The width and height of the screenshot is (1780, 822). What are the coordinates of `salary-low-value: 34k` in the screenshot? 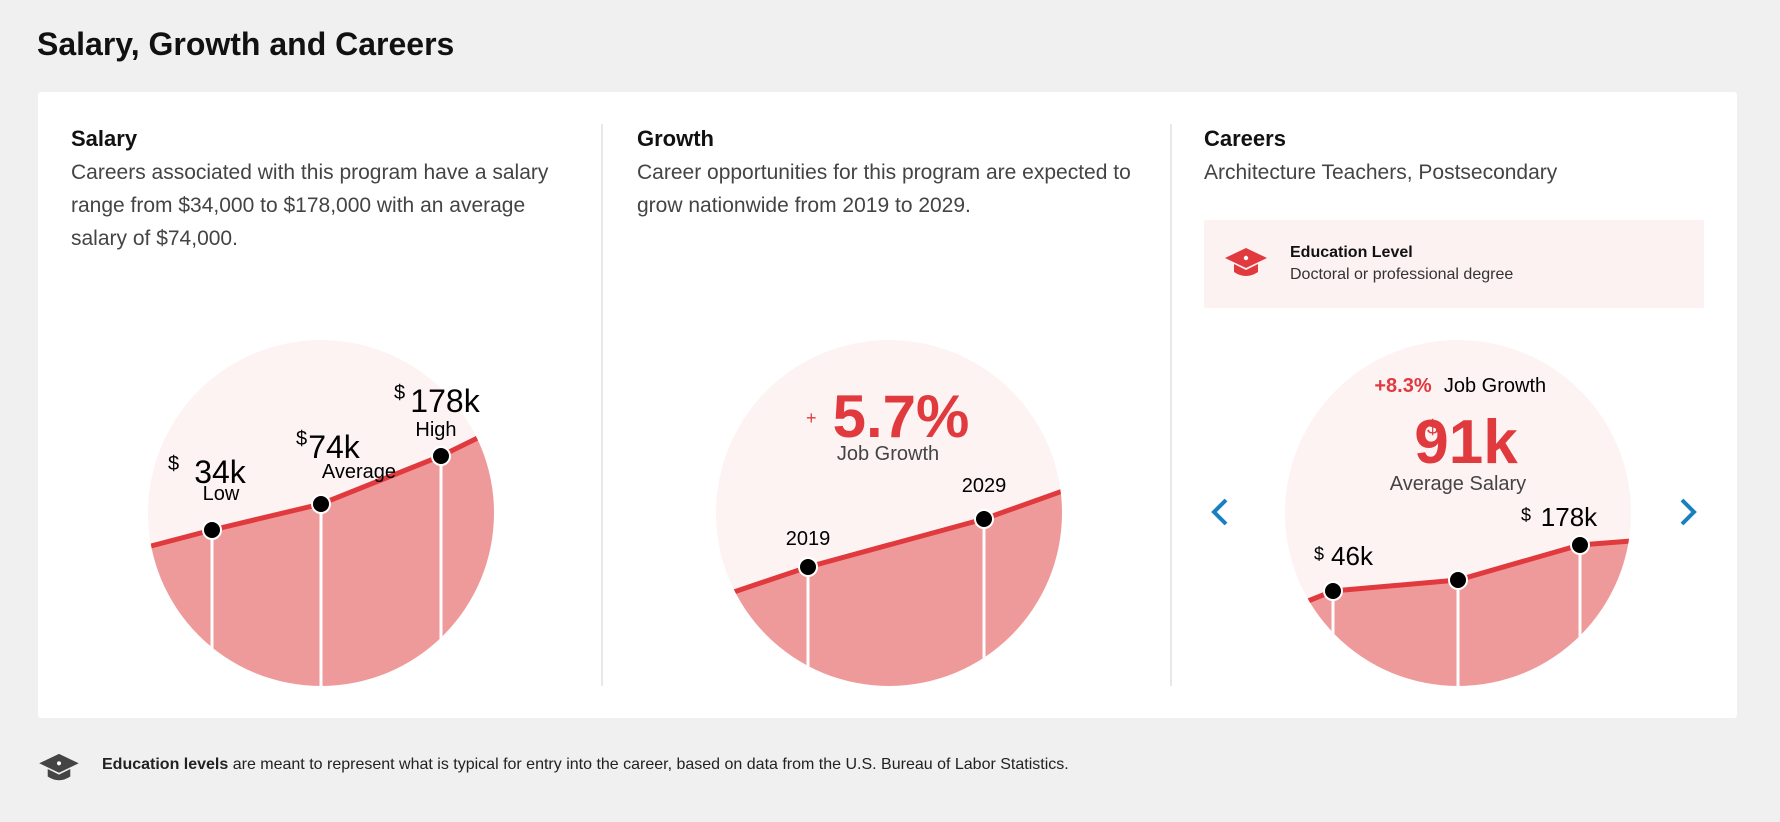 It's located at (220, 472).